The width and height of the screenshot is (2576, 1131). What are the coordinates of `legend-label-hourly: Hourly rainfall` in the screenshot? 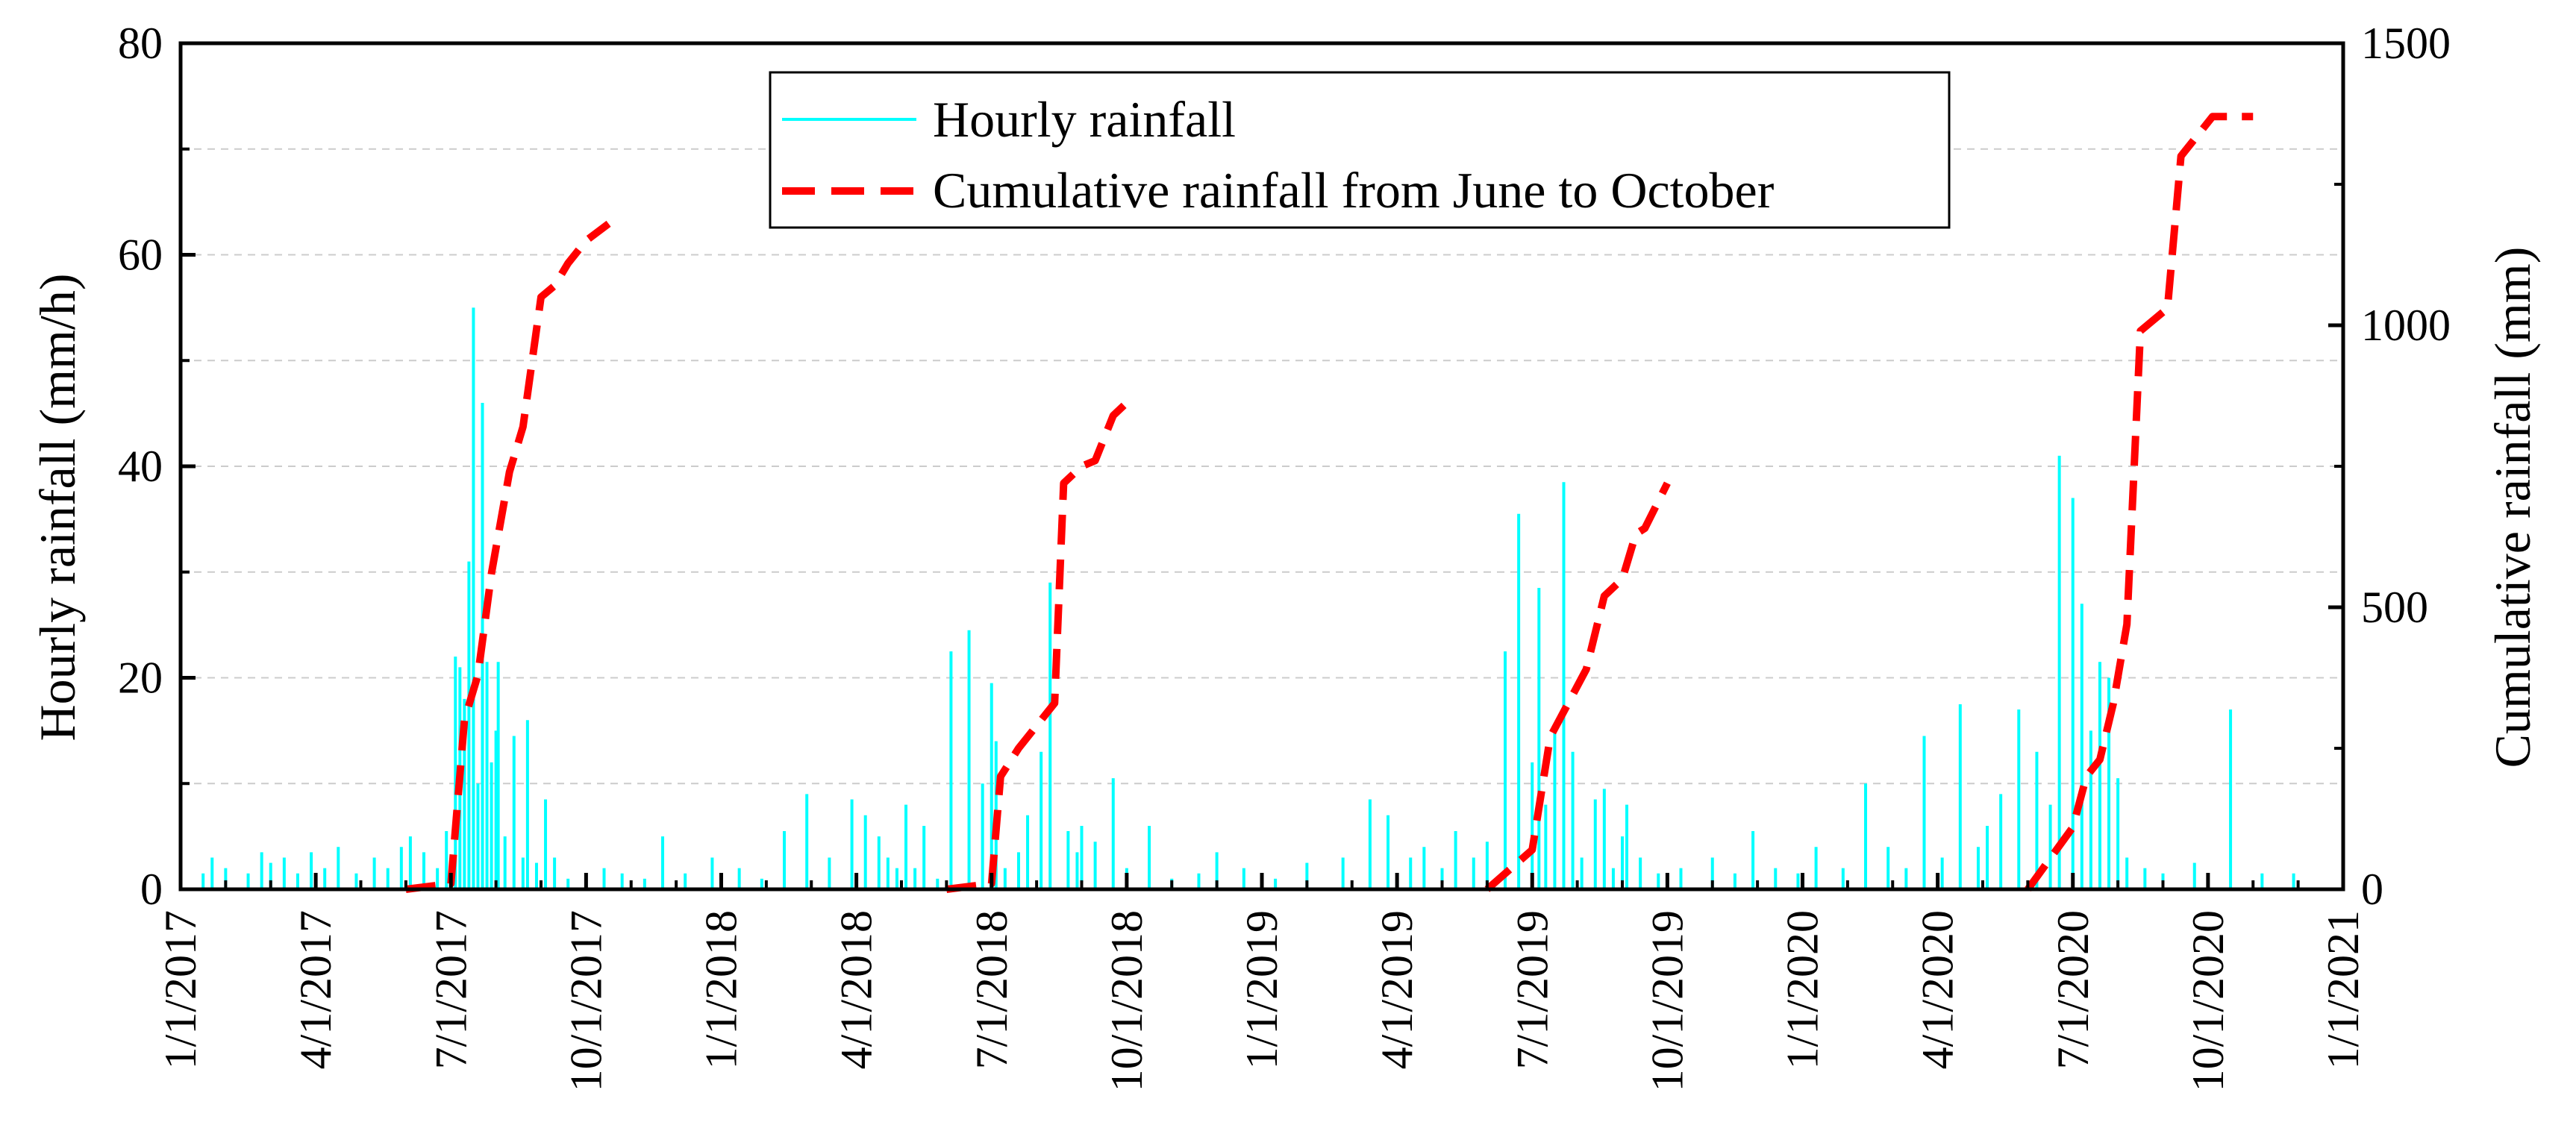 It's located at (1084, 119).